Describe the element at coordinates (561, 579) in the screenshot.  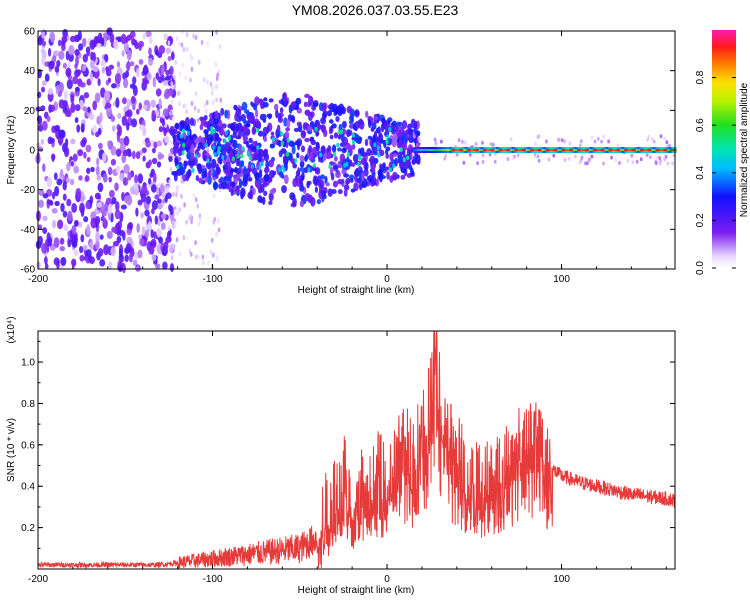
I see `x-tick-label: 100` at that location.